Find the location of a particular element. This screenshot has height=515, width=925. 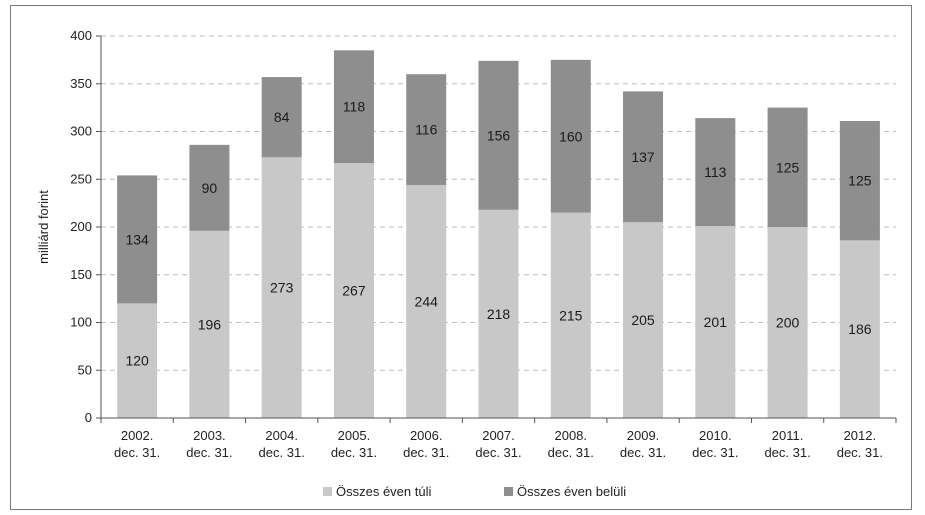

y-axis: 0 50 100 150 200 250 300 350 400 is located at coordinates (86, 226).